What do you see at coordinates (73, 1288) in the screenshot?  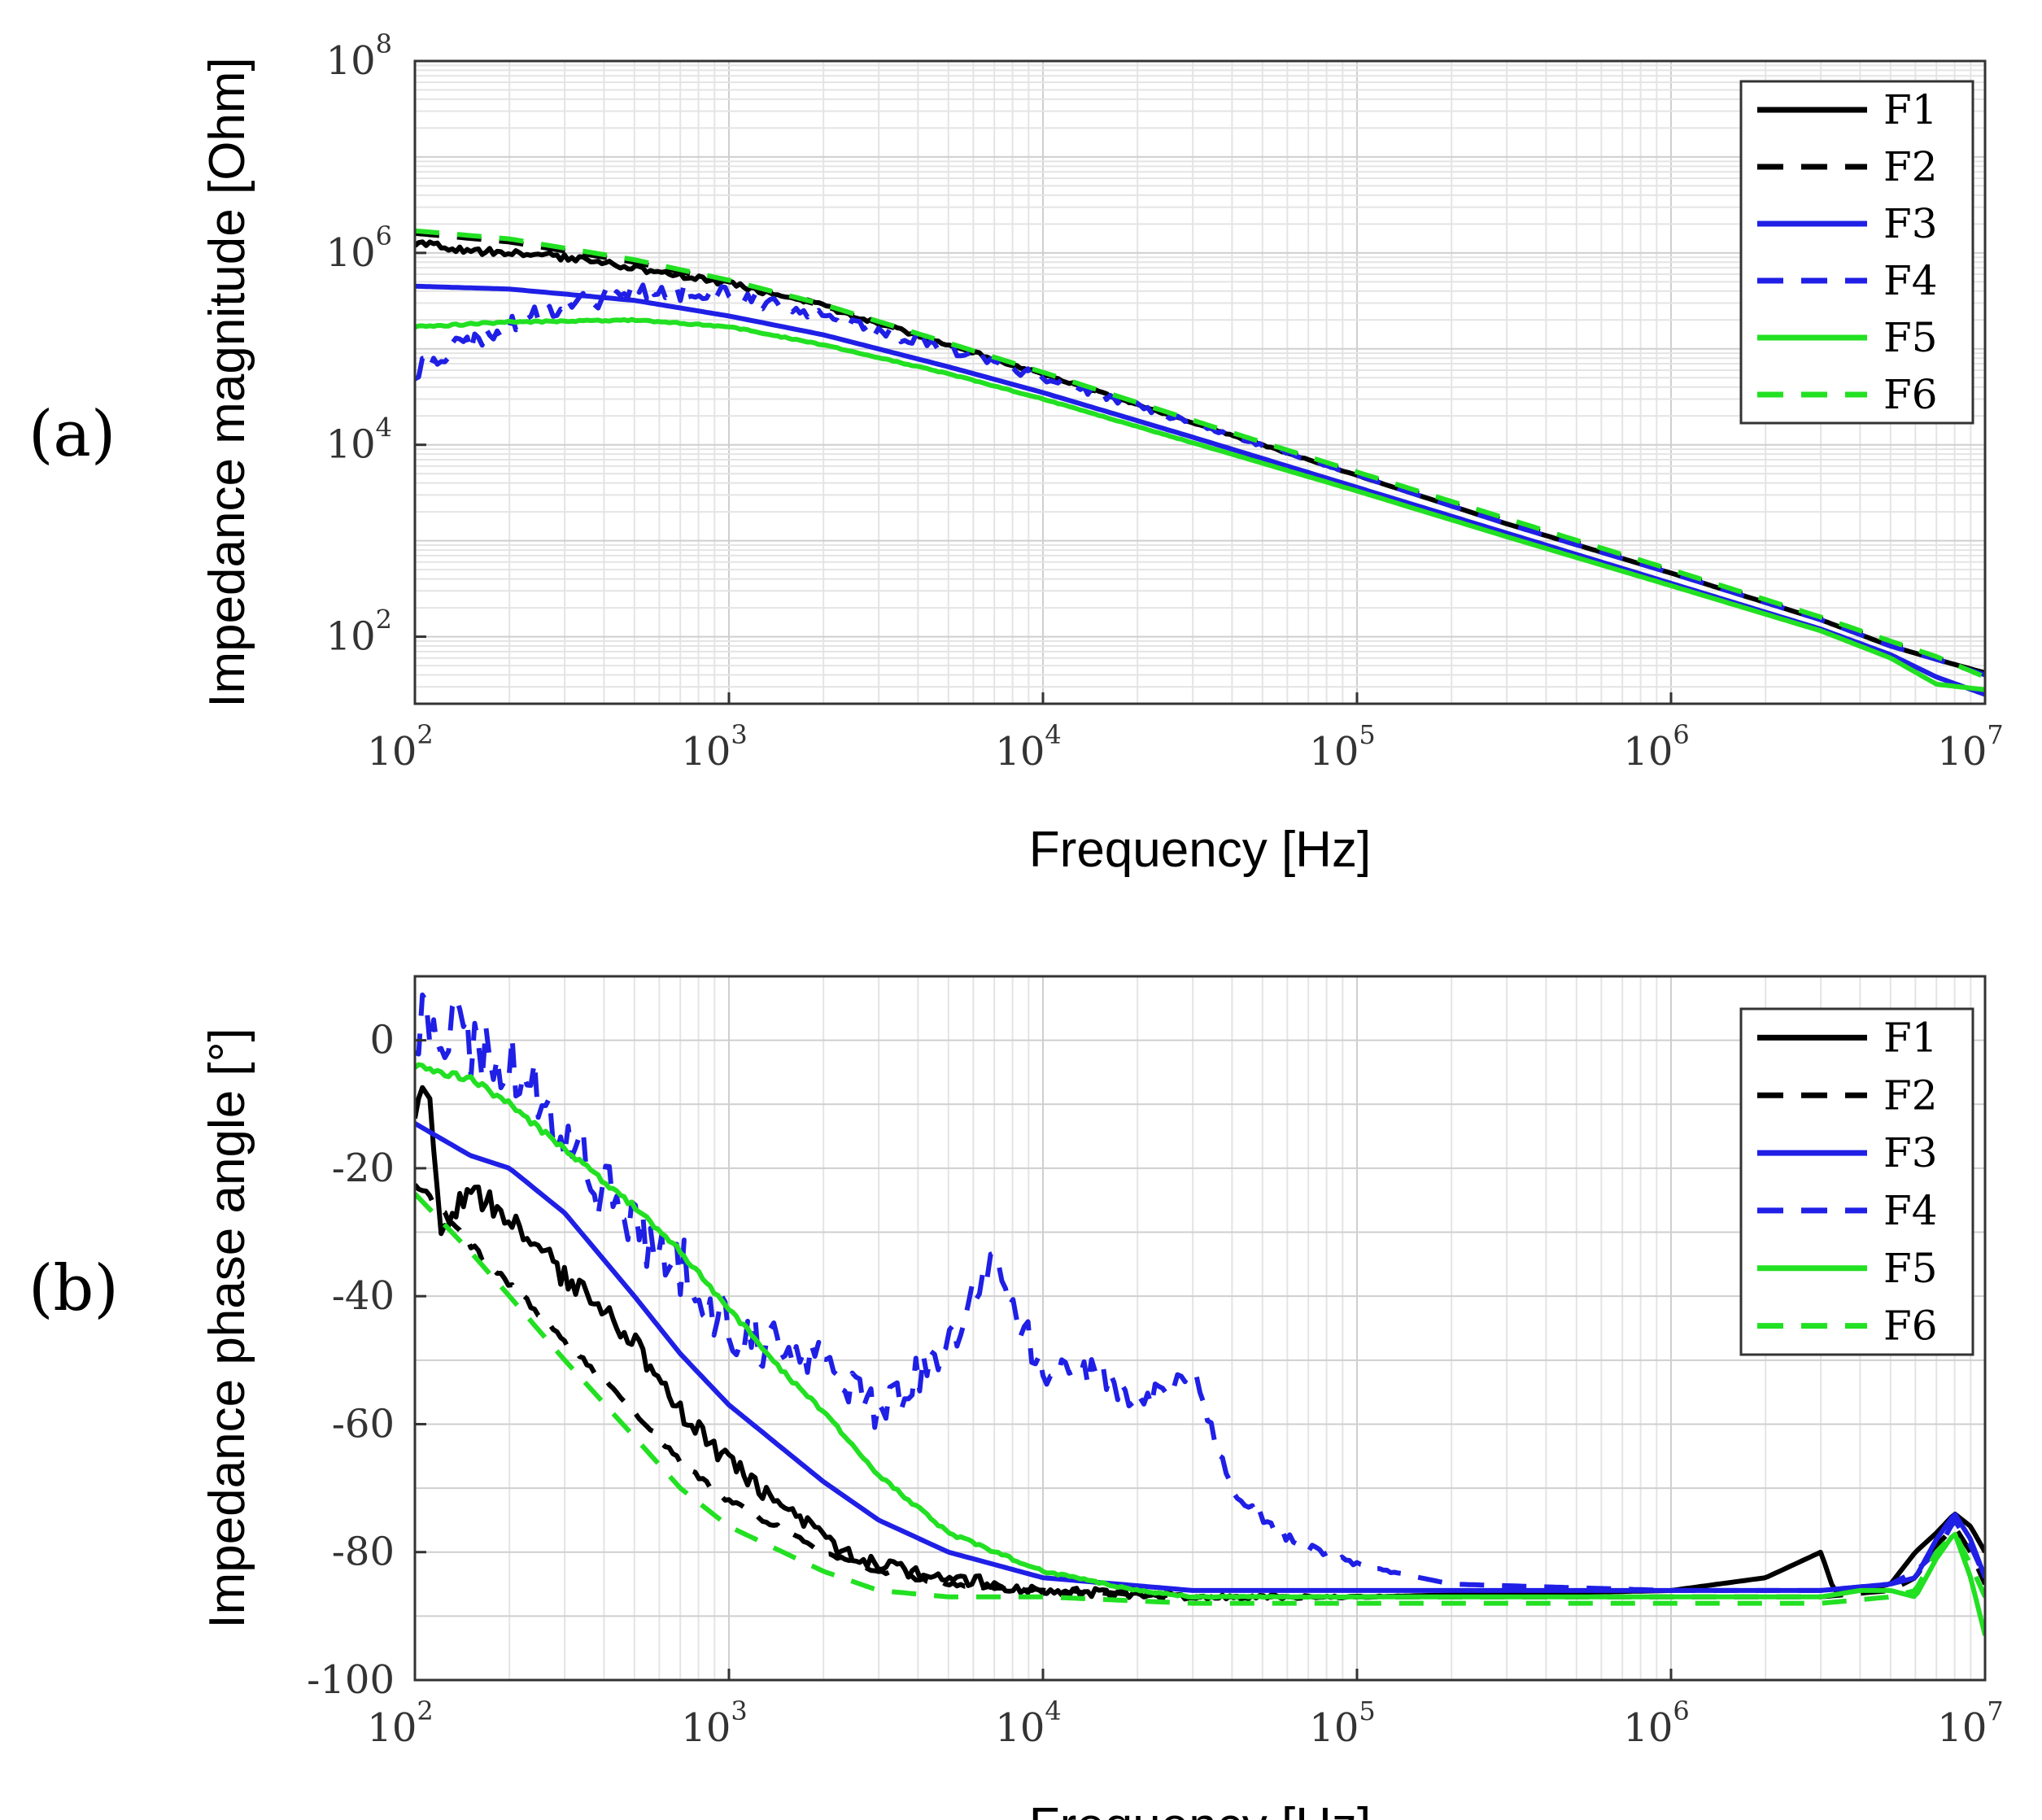 I see `panel-label: (b)` at bounding box center [73, 1288].